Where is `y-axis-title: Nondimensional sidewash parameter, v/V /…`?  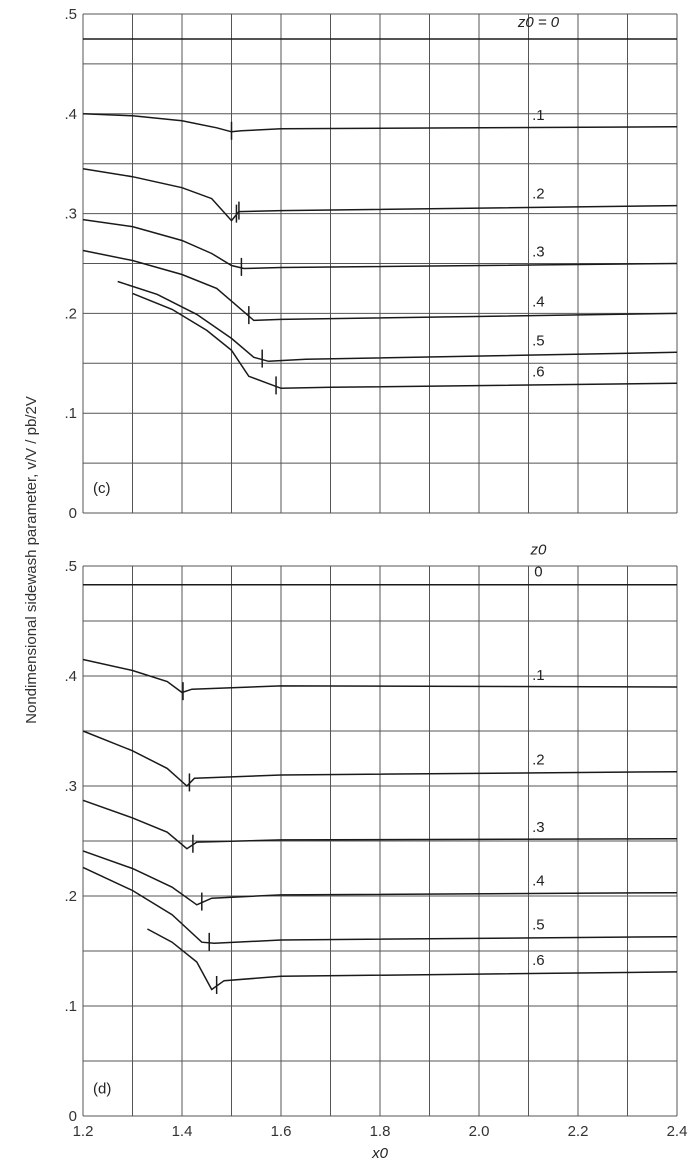 y-axis-title: Nondimensional sidewash parameter, v/V /… is located at coordinates (31, 560).